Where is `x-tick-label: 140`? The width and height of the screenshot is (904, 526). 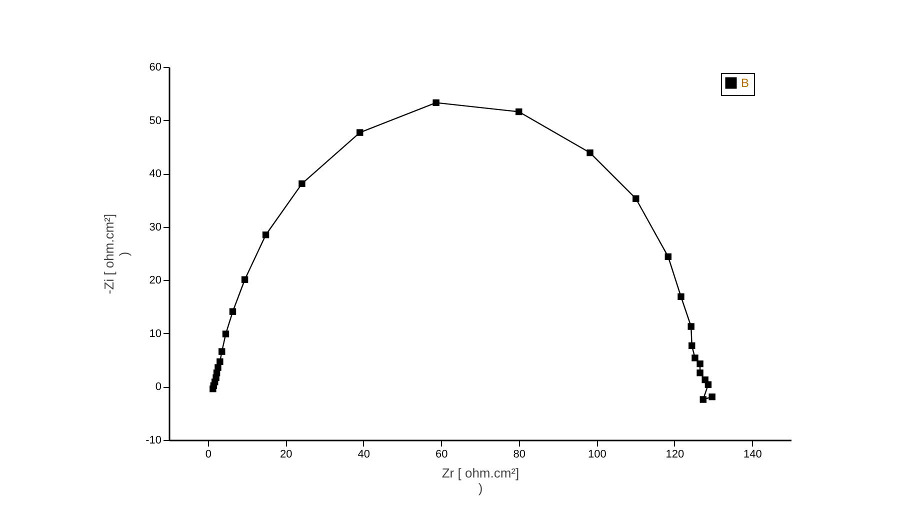
x-tick-label: 140 is located at coordinates (752, 454).